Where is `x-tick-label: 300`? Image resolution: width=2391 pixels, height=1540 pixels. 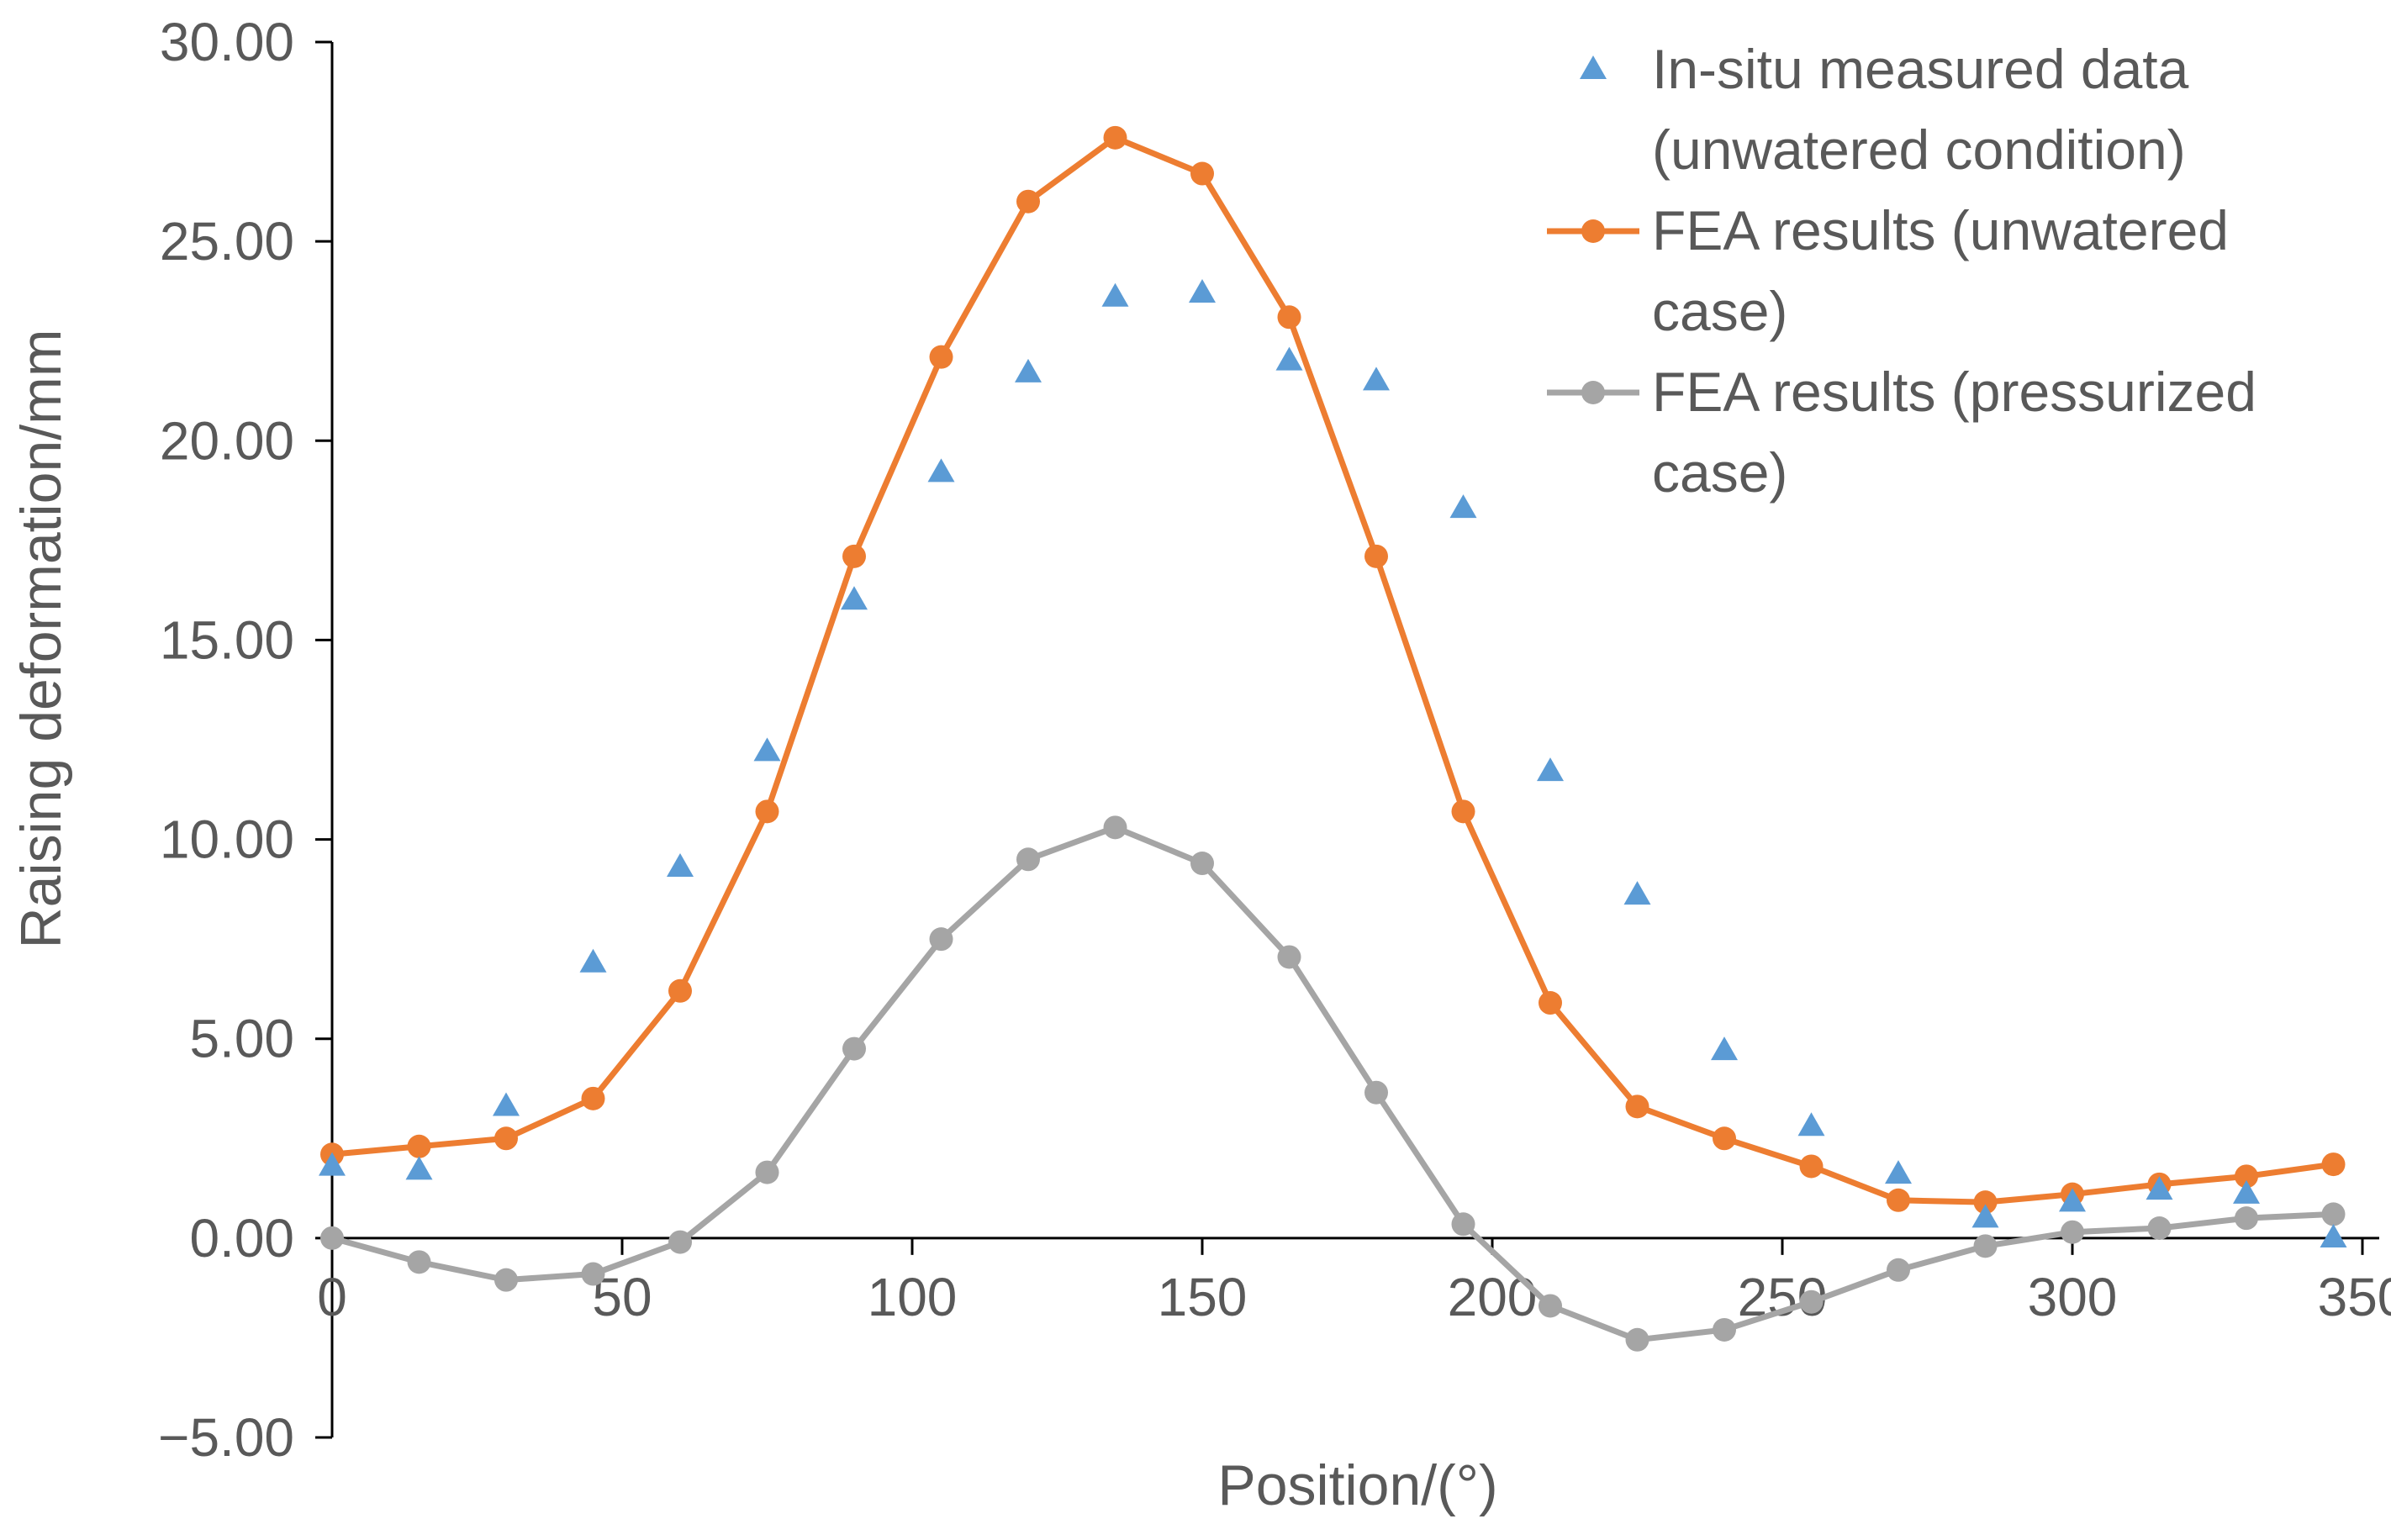 x-tick-label: 300 is located at coordinates (2073, 1297).